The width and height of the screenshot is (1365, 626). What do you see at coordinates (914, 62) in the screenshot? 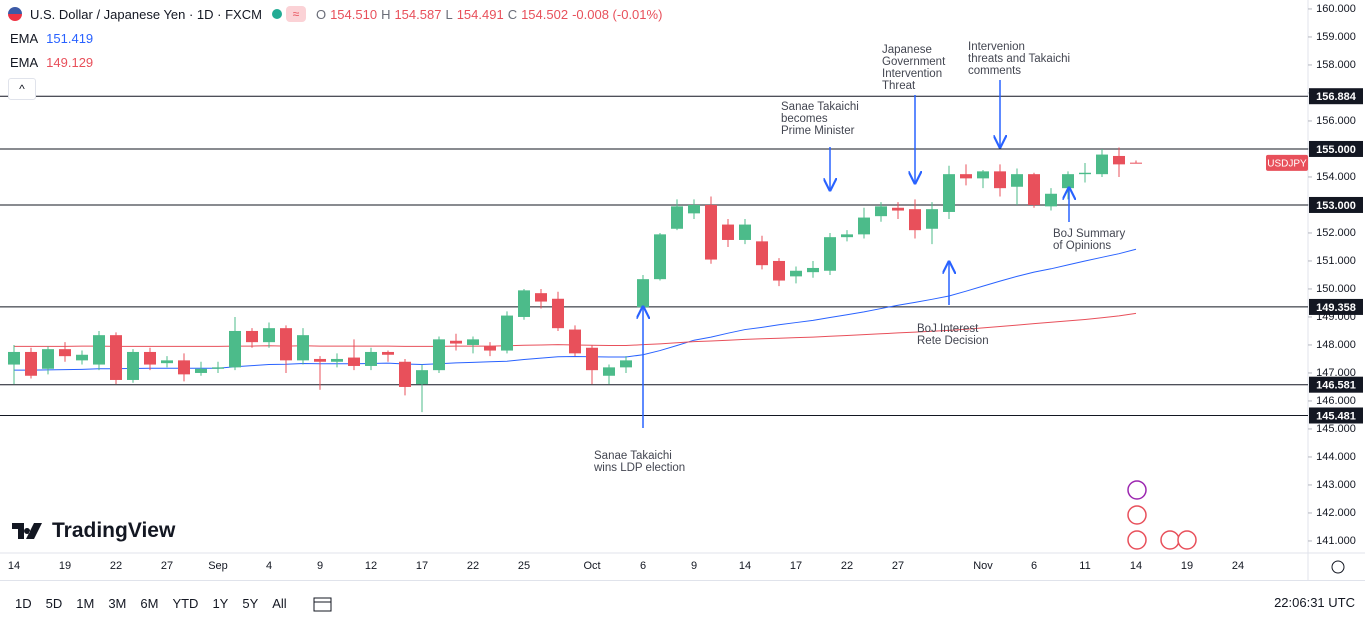
I see `annotation-text: Government` at bounding box center [914, 62].